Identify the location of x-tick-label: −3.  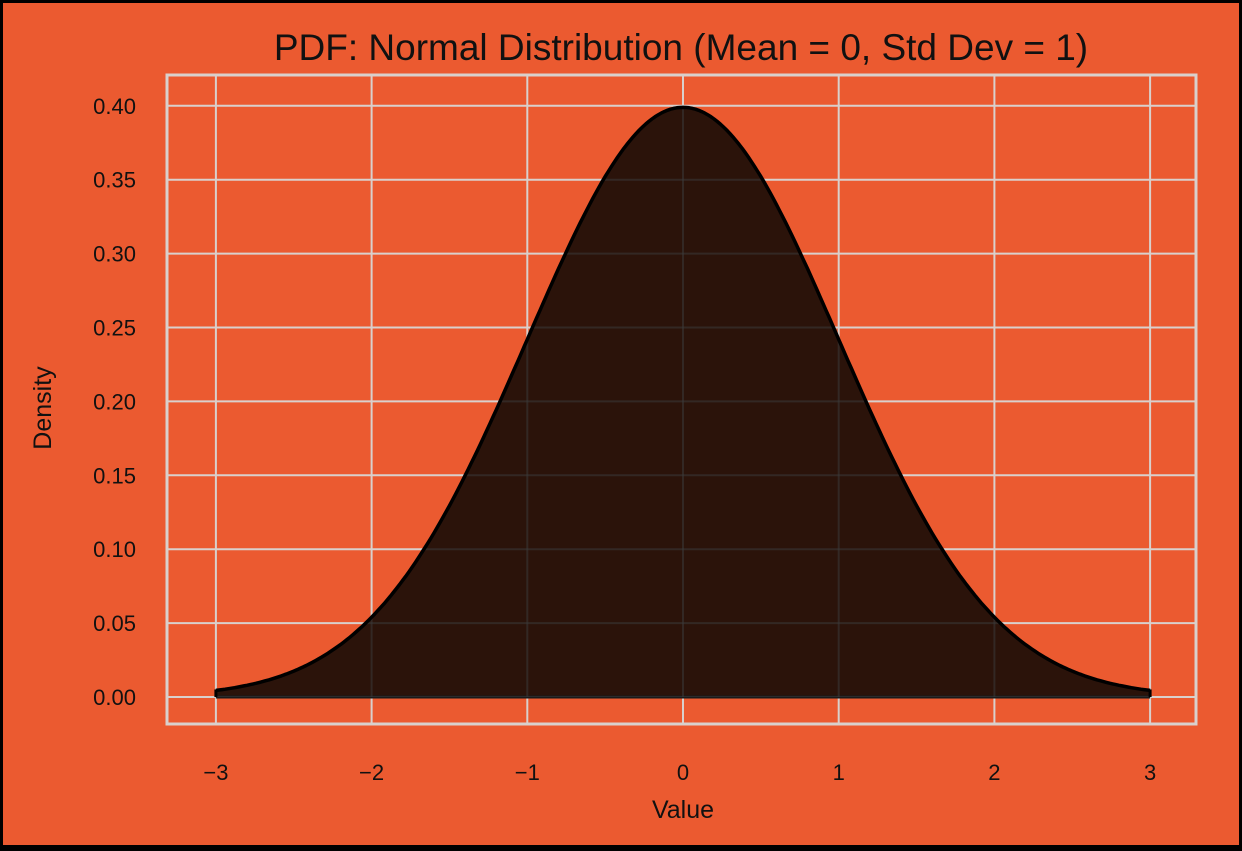
(215, 772).